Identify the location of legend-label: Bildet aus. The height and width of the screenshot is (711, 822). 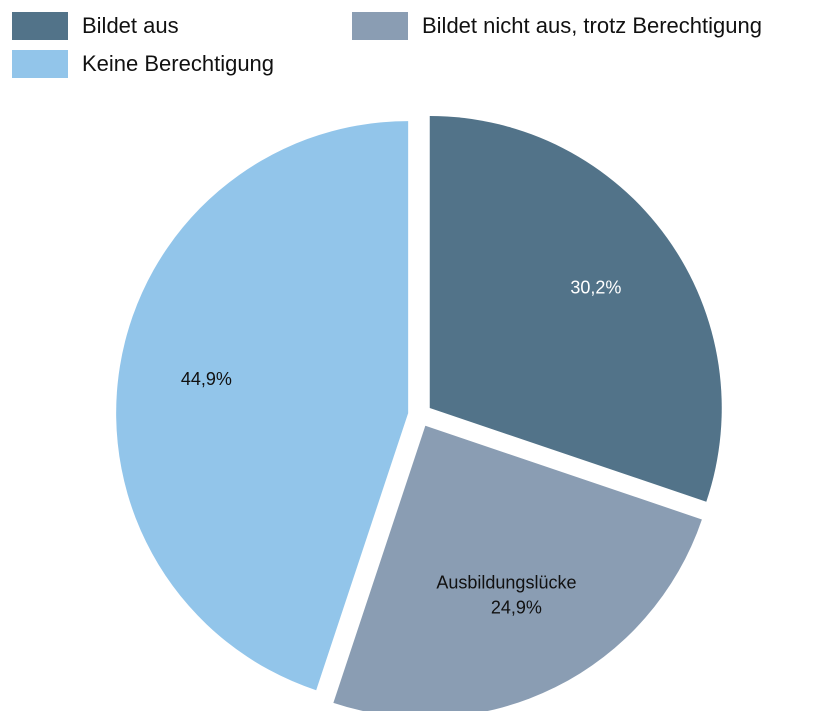
(130, 25).